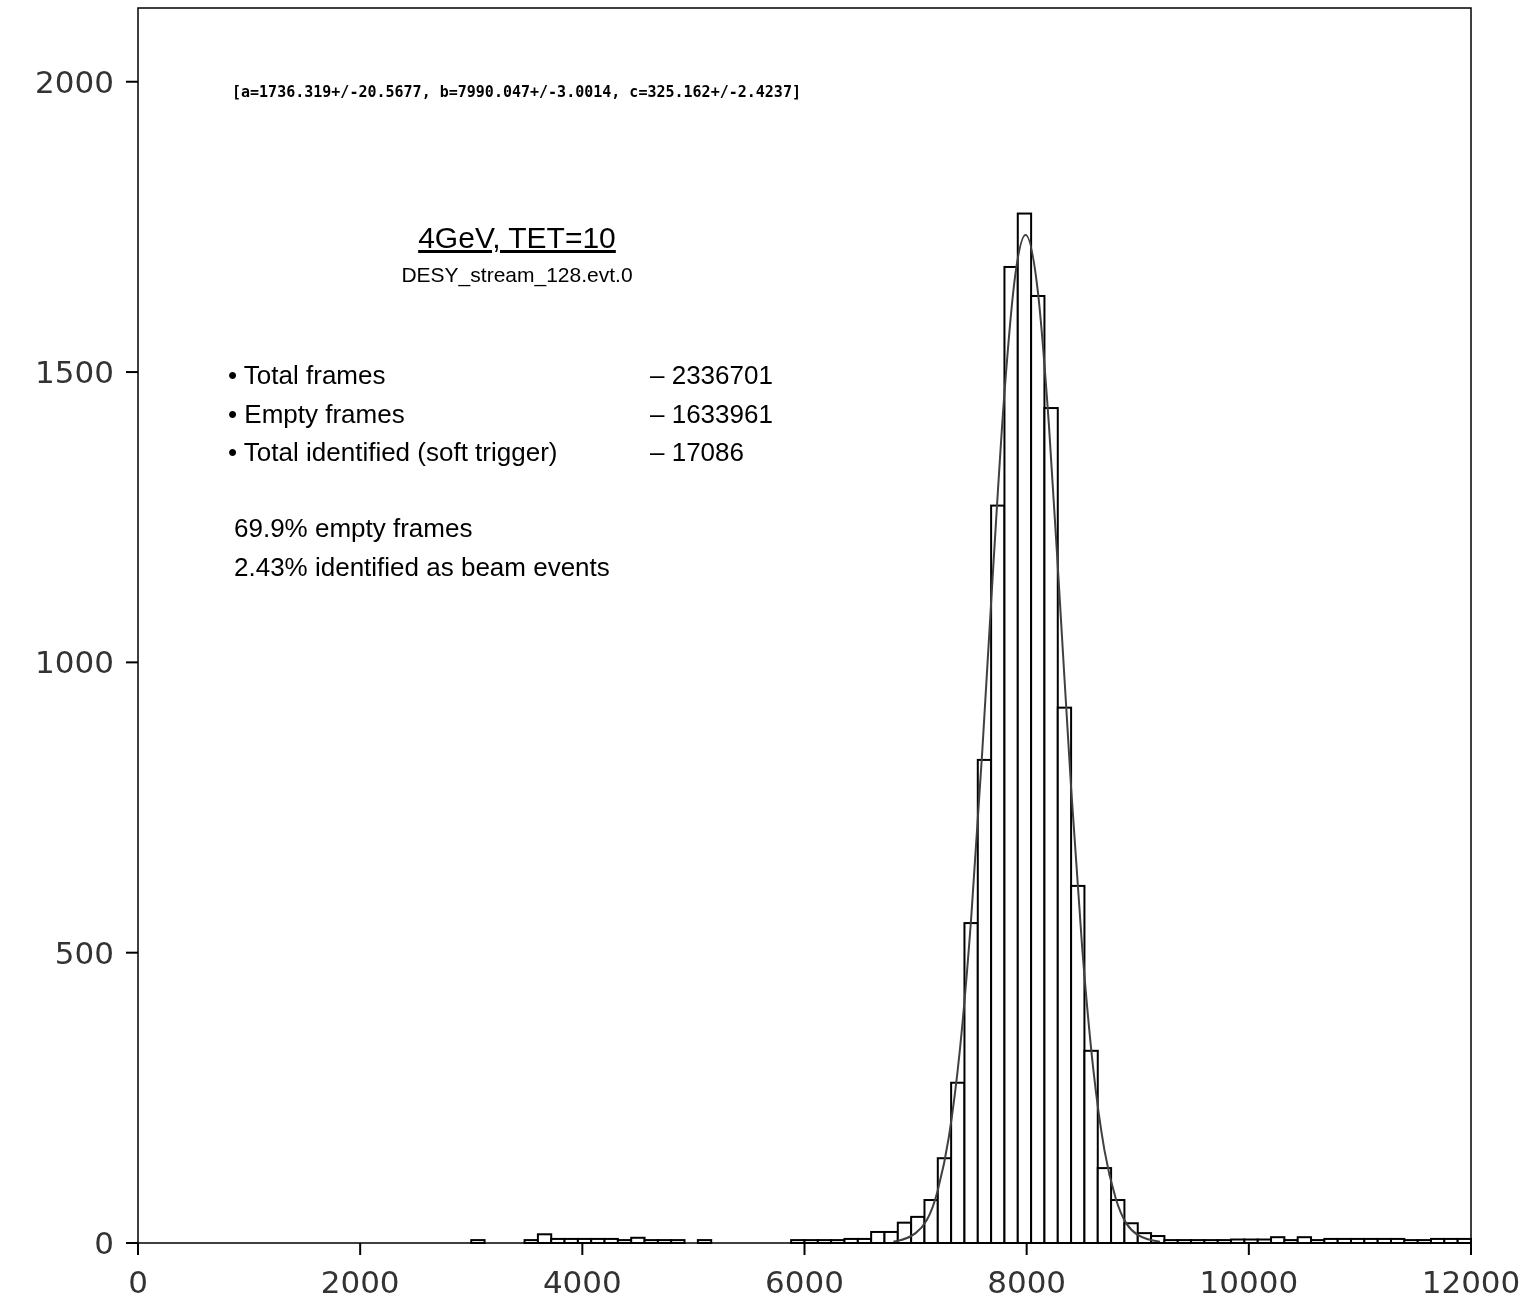 The height and width of the screenshot is (1310, 1537). Describe the element at coordinates (500, 413) in the screenshot. I see `text: • Empty frames – 1633961` at that location.